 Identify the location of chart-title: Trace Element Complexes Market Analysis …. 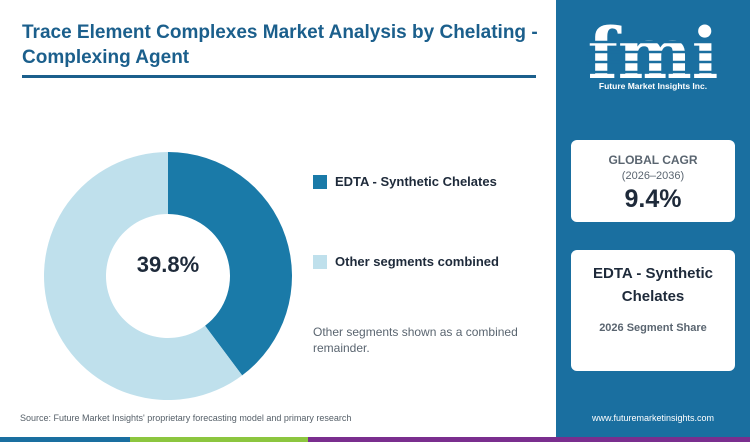
(280, 45).